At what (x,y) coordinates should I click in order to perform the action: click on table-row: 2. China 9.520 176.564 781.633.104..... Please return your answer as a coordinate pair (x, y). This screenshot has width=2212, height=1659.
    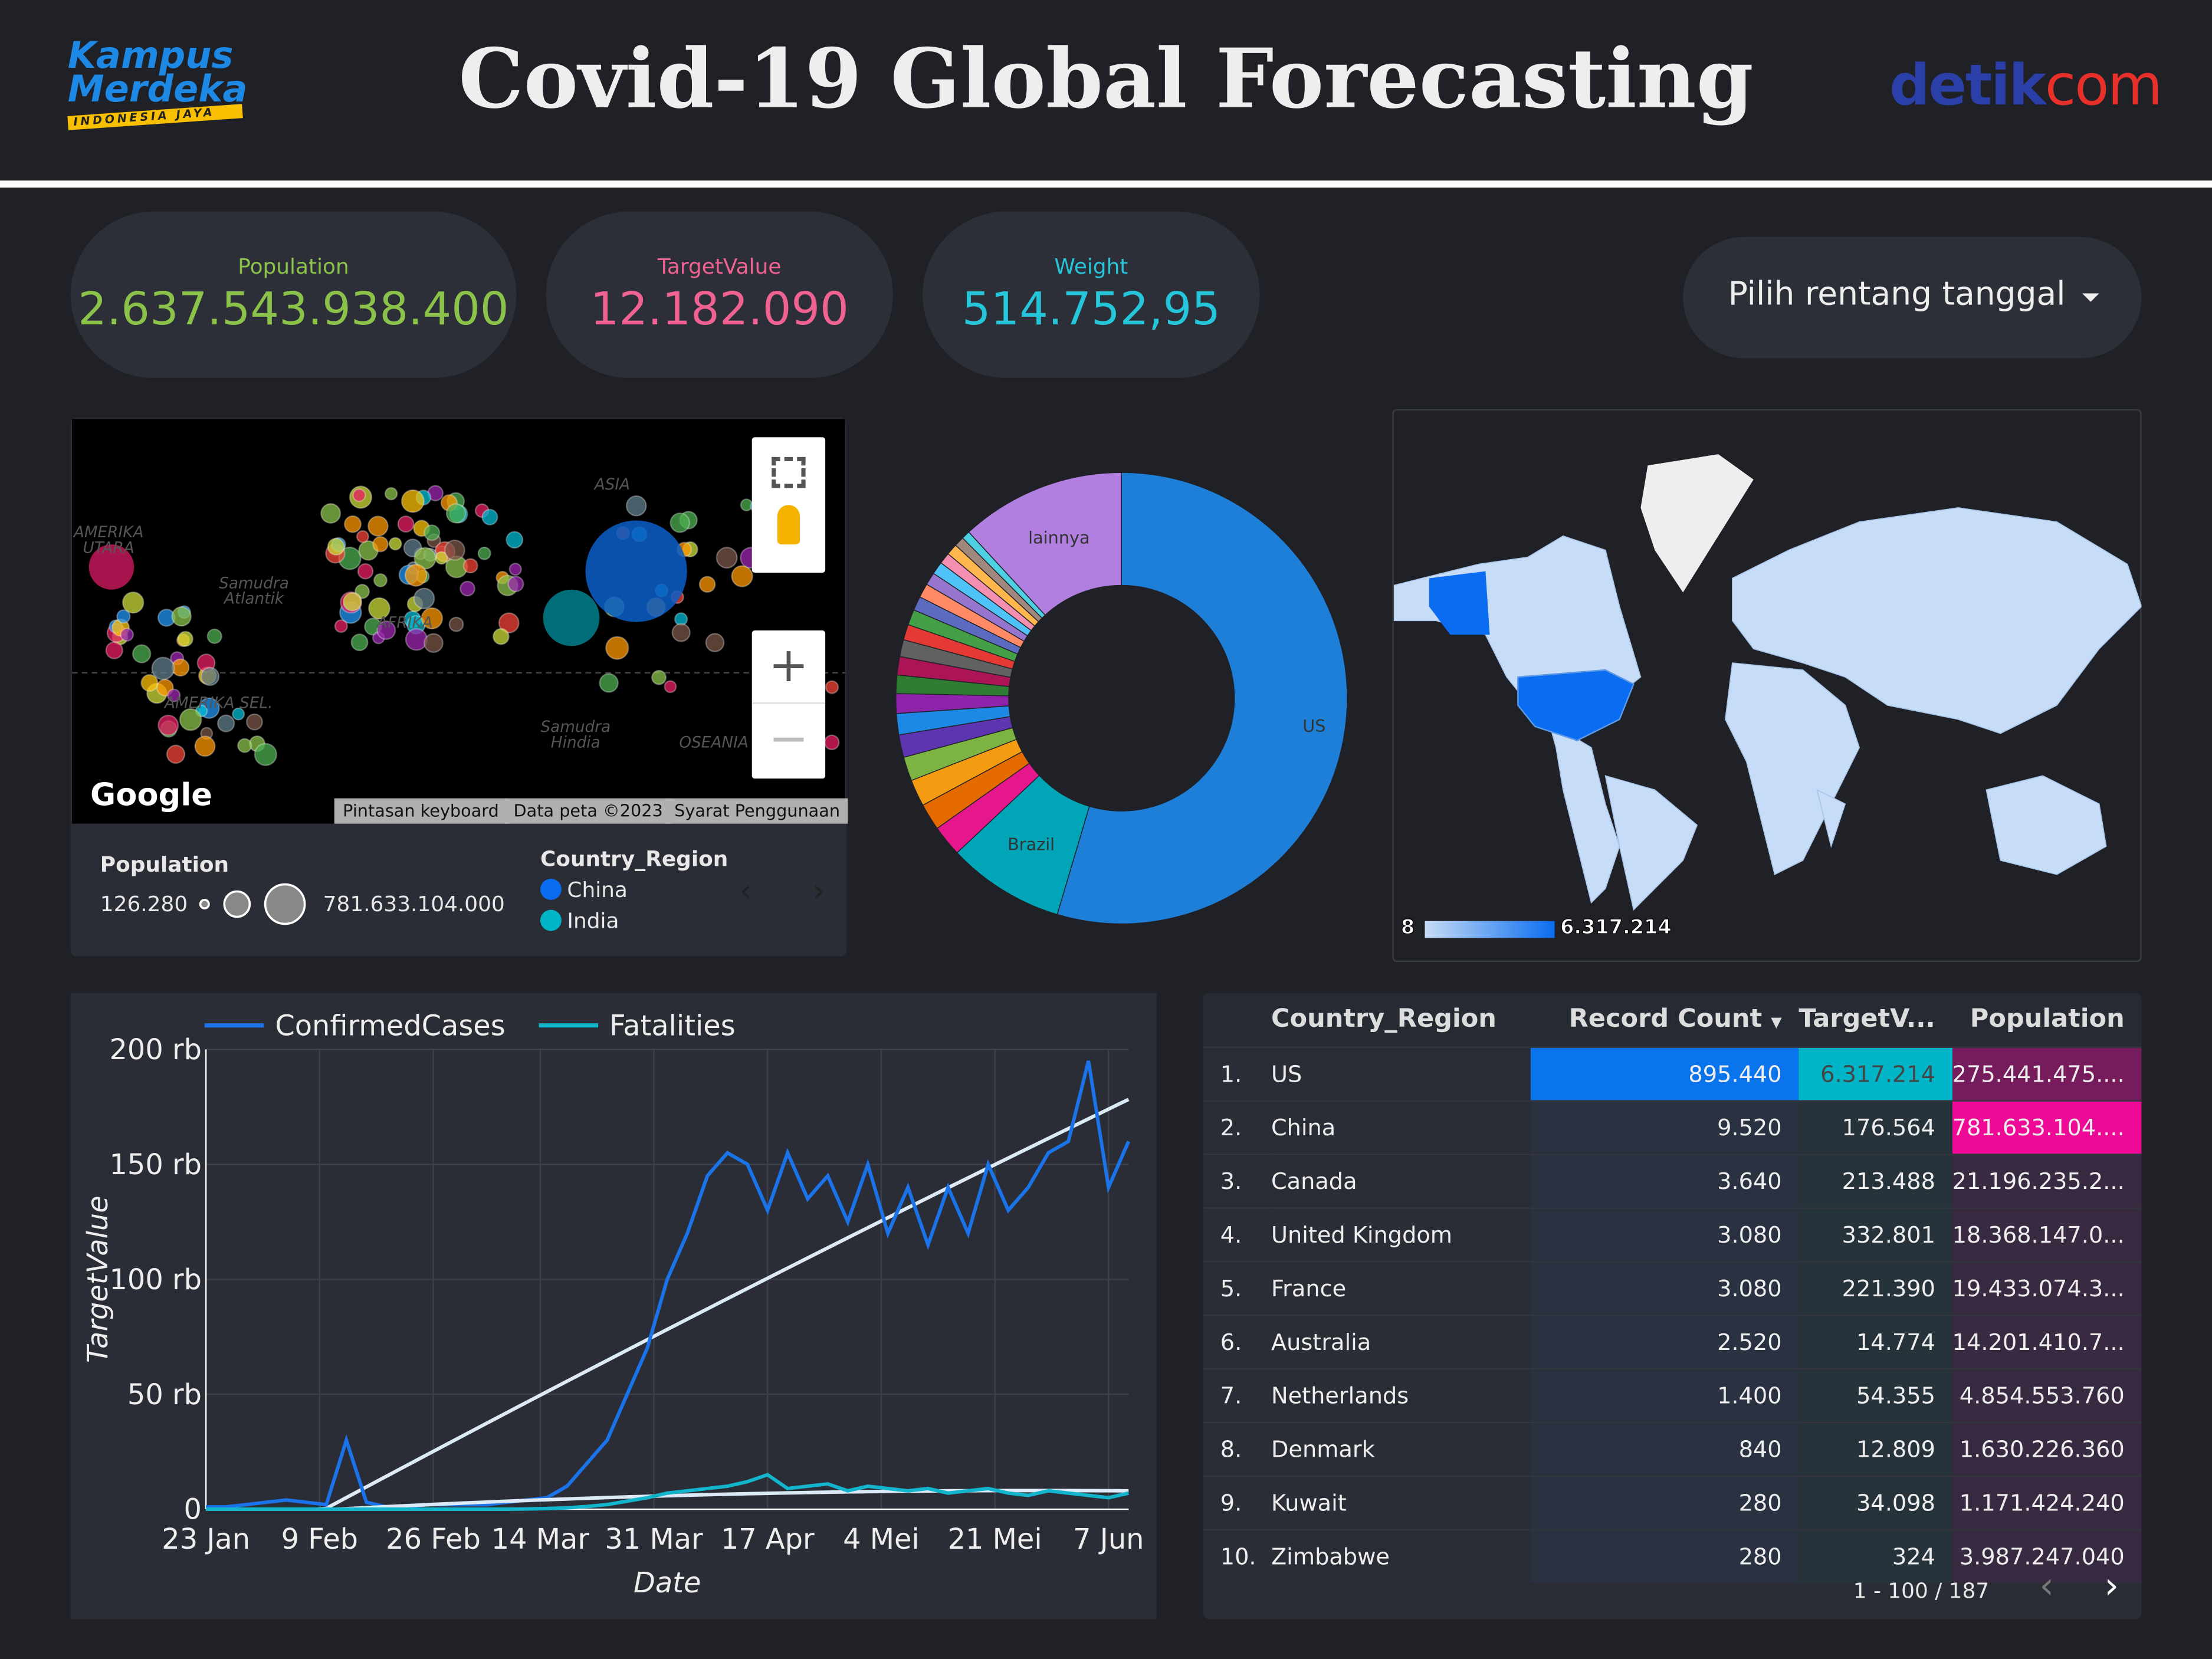
    Looking at the image, I should click on (1672, 1126).